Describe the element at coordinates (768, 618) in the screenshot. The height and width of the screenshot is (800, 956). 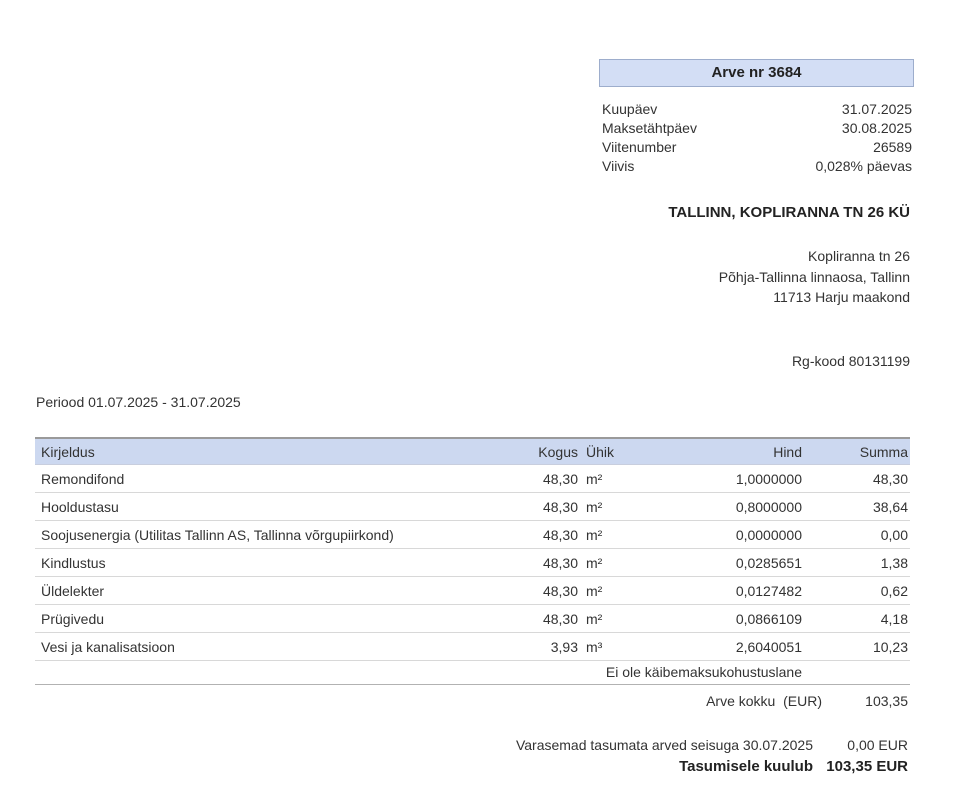
I see `cell-price: 0,0866109` at that location.